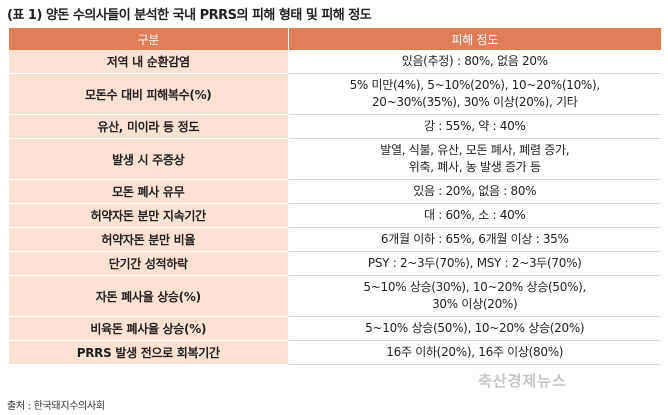  I want to click on row-value: PSY : 2~3두(70%), MSY : 2~3두(70%), so click(474, 263).